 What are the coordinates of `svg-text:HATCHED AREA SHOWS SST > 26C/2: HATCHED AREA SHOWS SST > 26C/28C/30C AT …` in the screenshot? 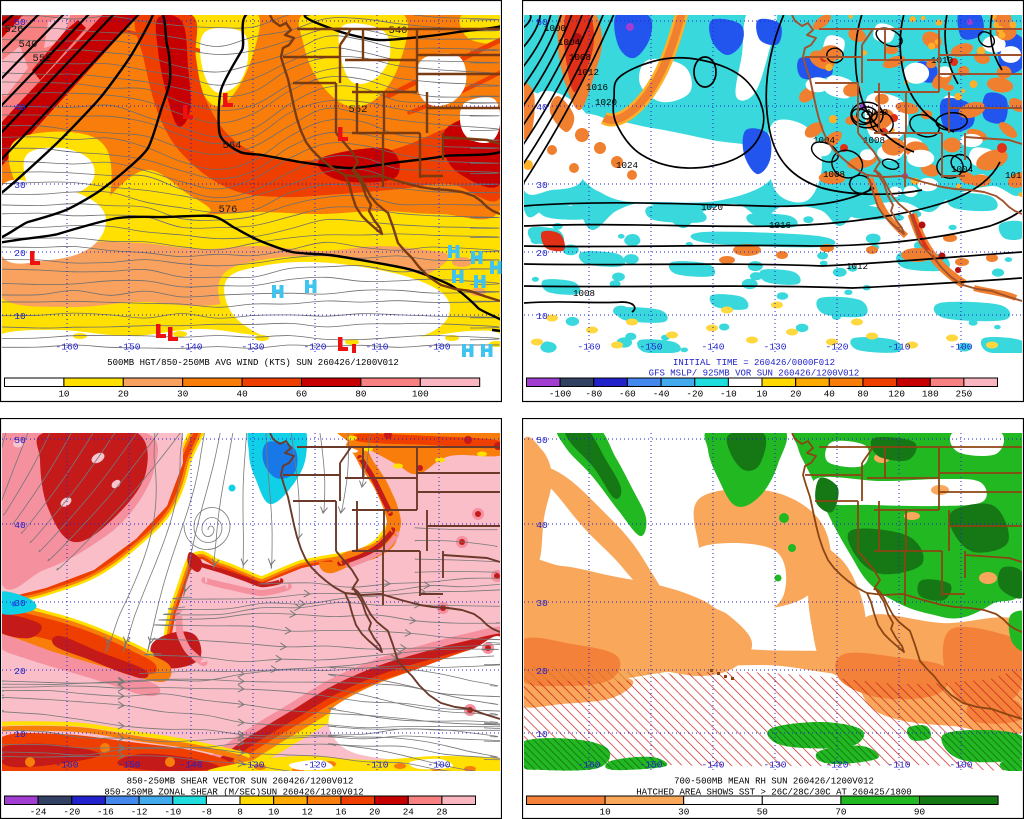 It's located at (773, 793).